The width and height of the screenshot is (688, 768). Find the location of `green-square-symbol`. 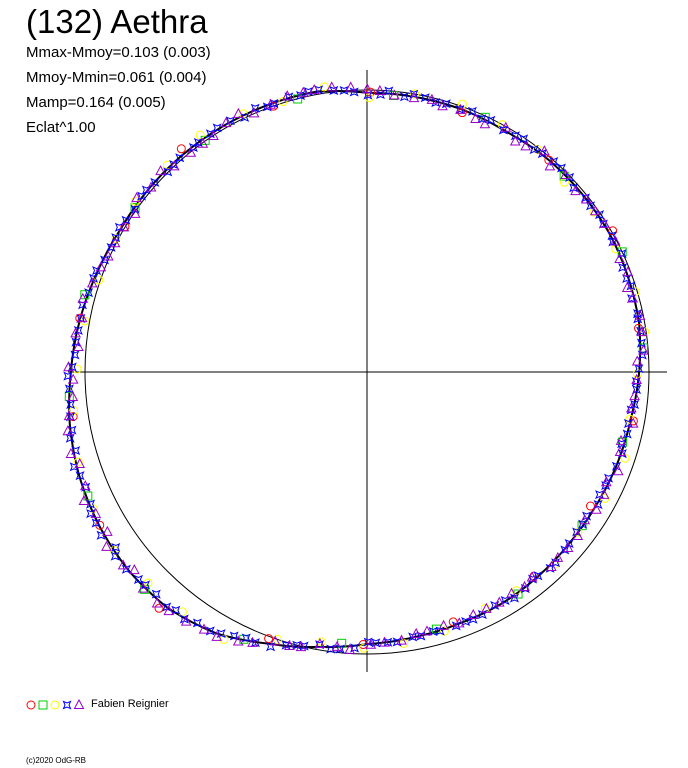

green-square-symbol is located at coordinates (43, 705).